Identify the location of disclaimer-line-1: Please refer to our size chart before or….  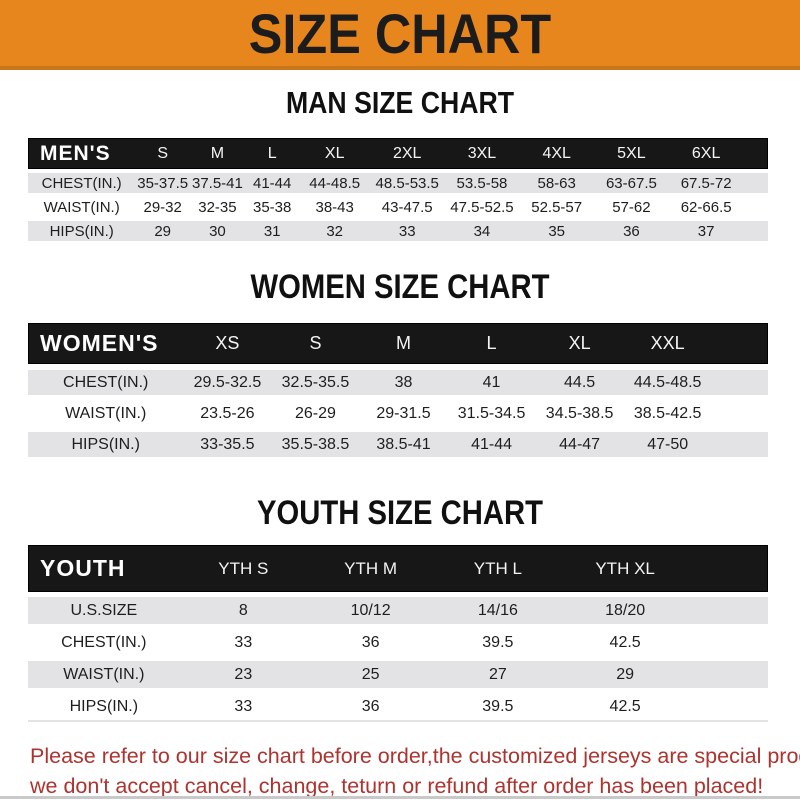
(415, 756).